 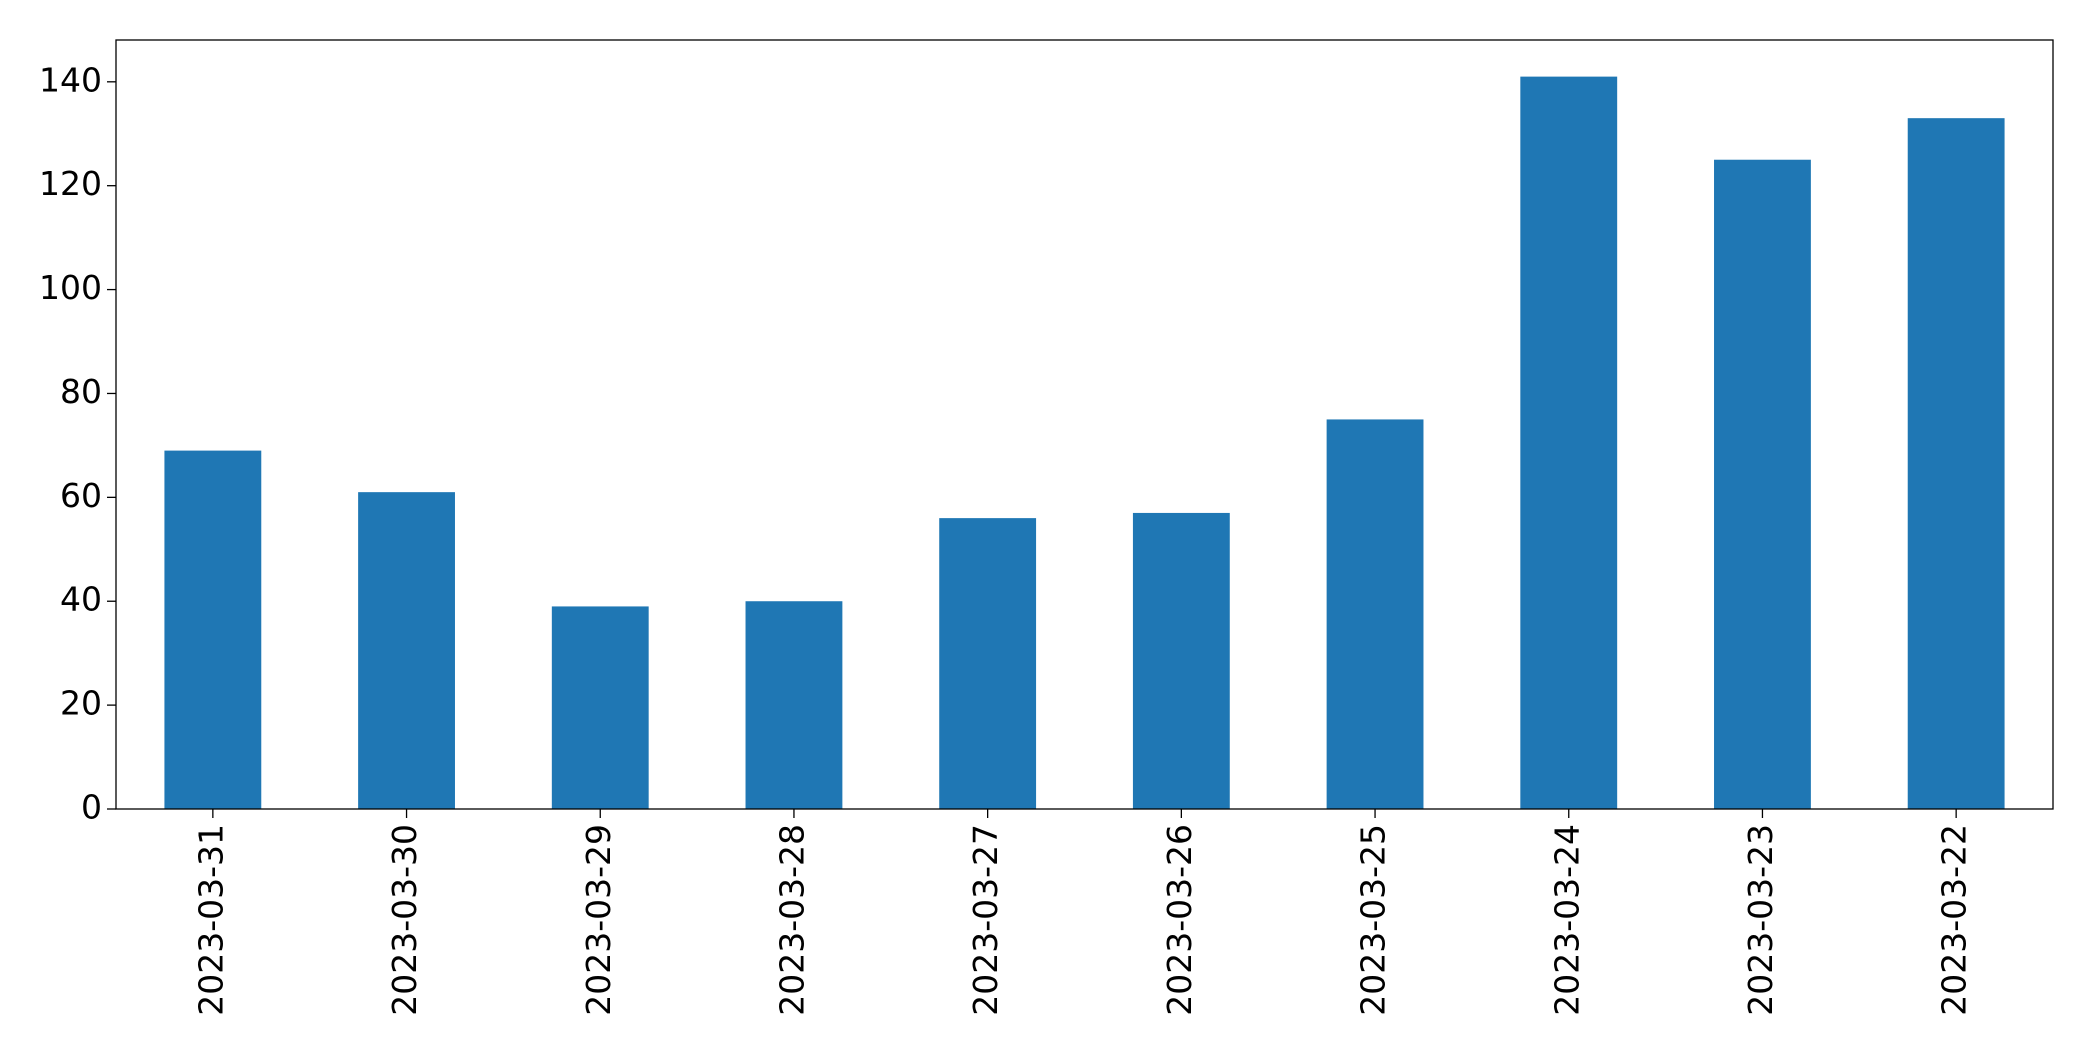 What do you see at coordinates (81, 599) in the screenshot?
I see `y-tick-label: 40` at bounding box center [81, 599].